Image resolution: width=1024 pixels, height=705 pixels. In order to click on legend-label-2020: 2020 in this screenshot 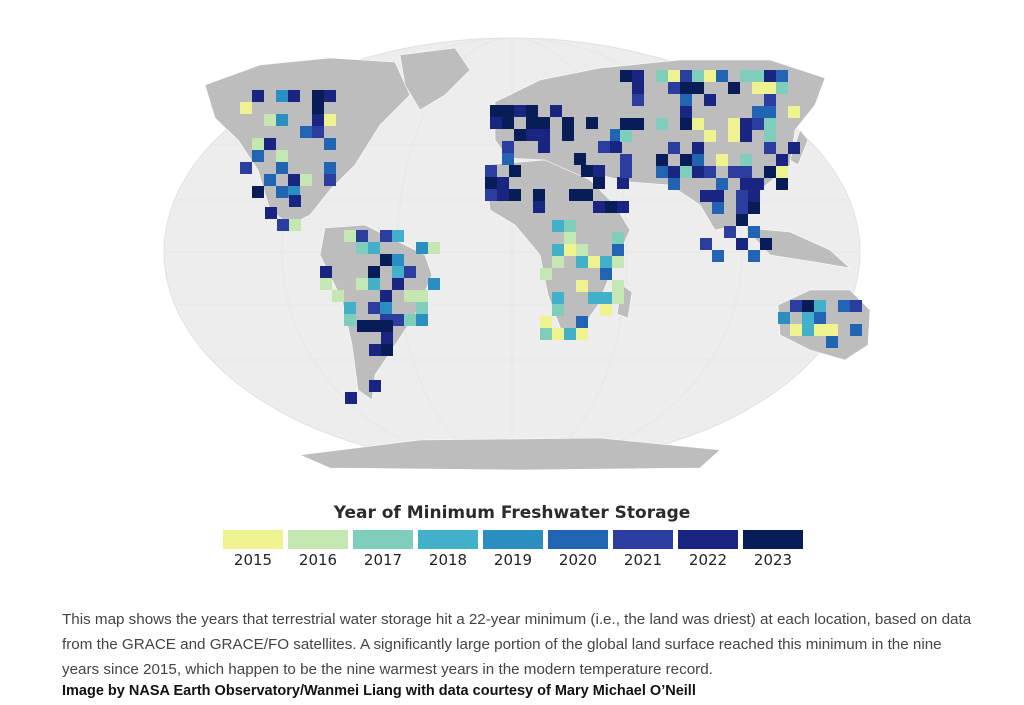, I will do `click(578, 560)`.